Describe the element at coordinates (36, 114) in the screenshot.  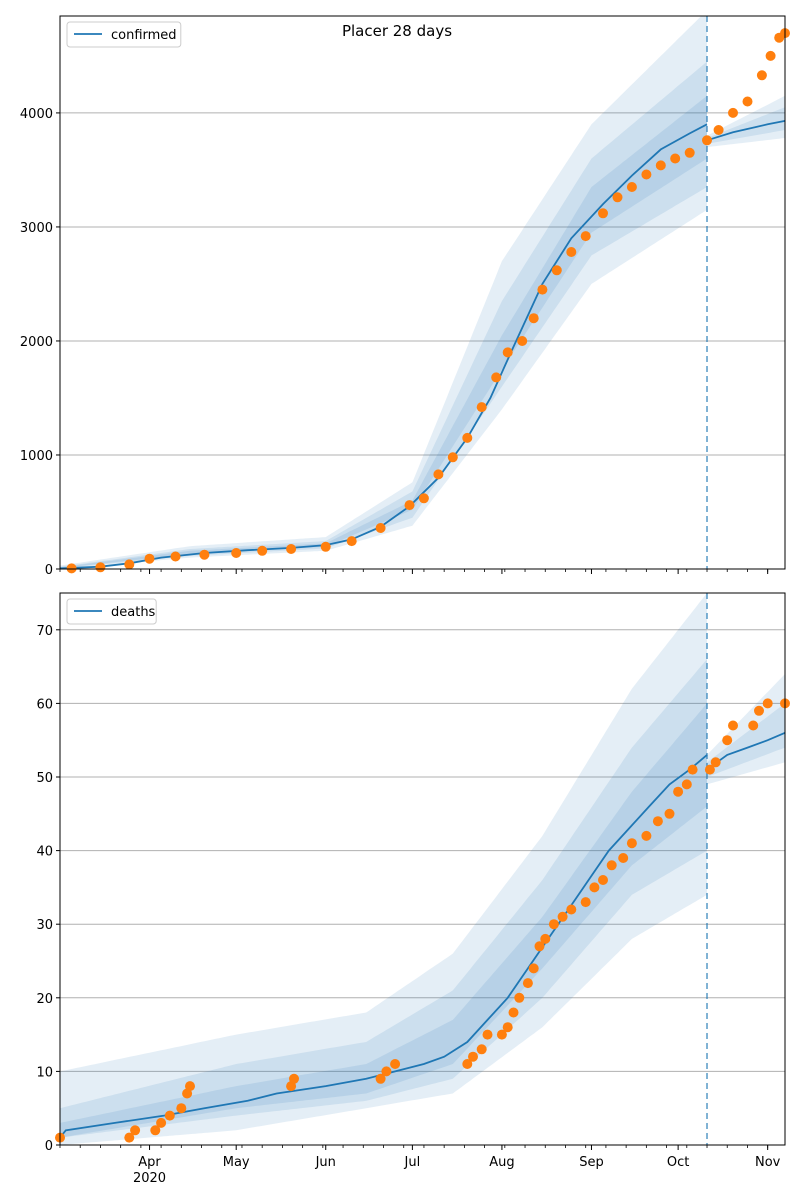
I see `y-tick-label: 4000` at that location.